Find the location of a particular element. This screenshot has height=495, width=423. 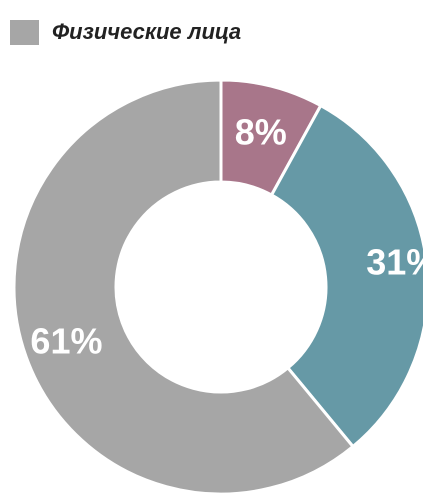

slice-label-3: 61% is located at coordinates (66, 341).